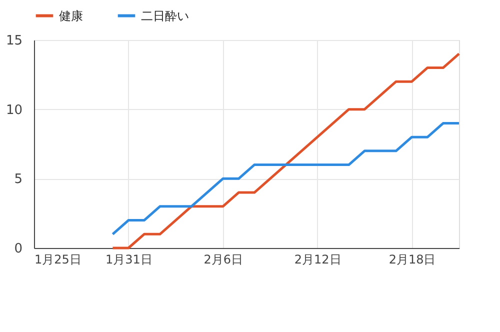 The image size is (500, 332). Describe the element at coordinates (14, 110) in the screenshot. I see `y-tick-label: 10` at that location.